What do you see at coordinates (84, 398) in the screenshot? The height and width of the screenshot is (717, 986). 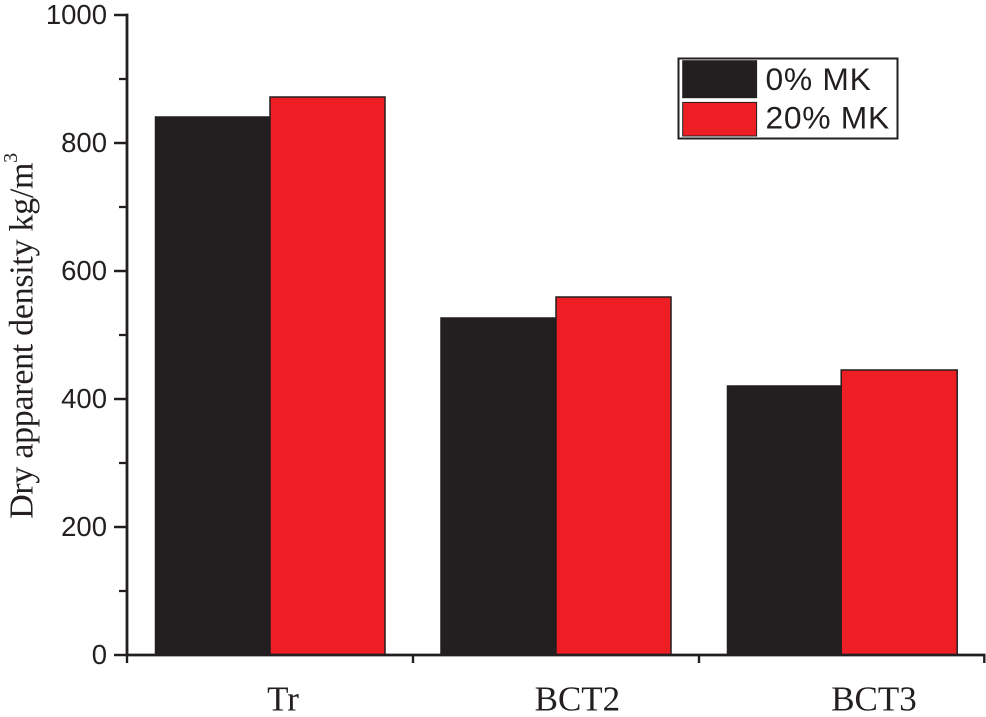 I see `svg-text: 400` at bounding box center [84, 398].